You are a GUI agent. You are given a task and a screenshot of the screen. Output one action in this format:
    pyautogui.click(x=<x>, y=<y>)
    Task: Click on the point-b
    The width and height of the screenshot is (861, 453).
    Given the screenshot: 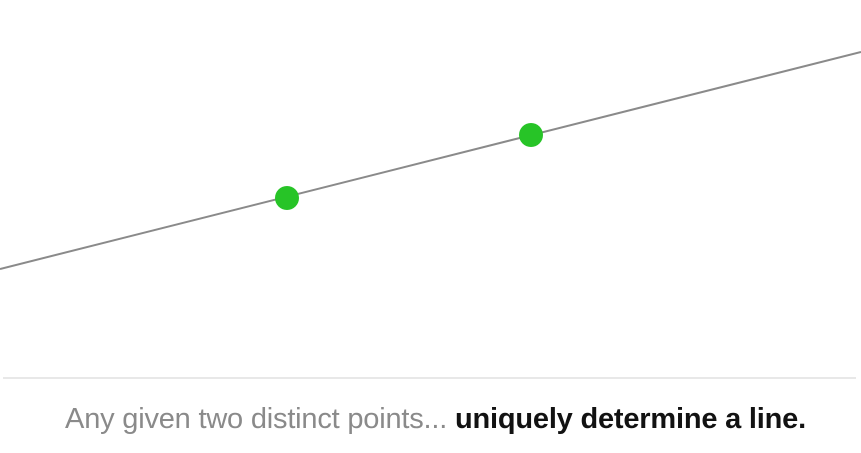 What is the action you would take?
    pyautogui.click(x=531, y=135)
    